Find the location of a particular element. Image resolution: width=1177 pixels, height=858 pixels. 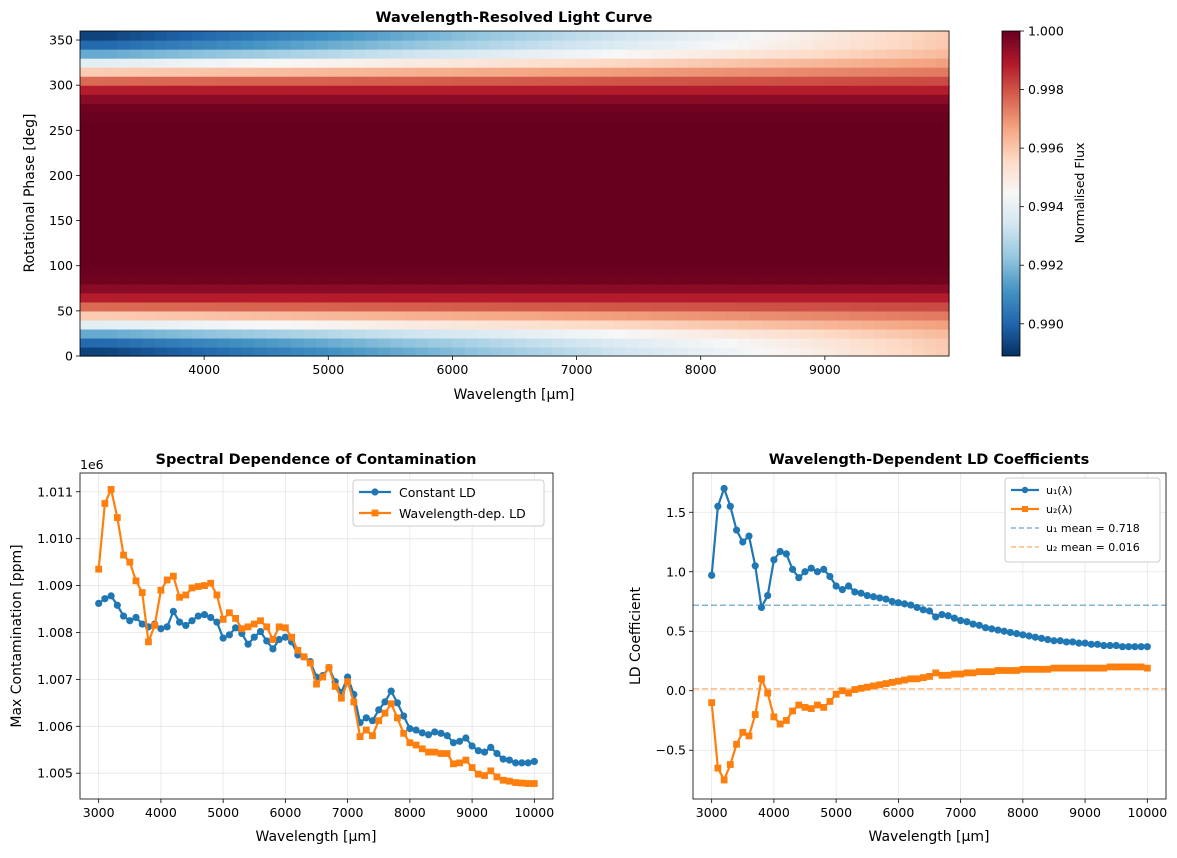

y-tick-label: 100 is located at coordinates (61, 265).